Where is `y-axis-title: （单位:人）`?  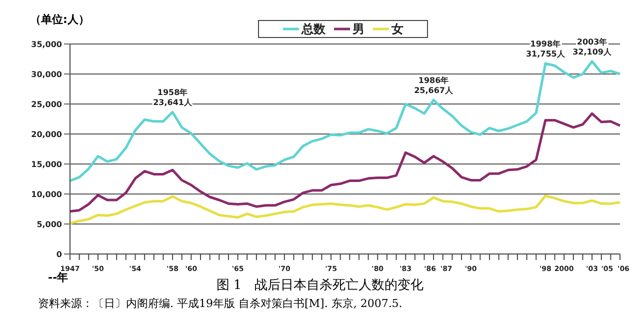 y-axis-title: （单位:人） is located at coordinates (60, 19).